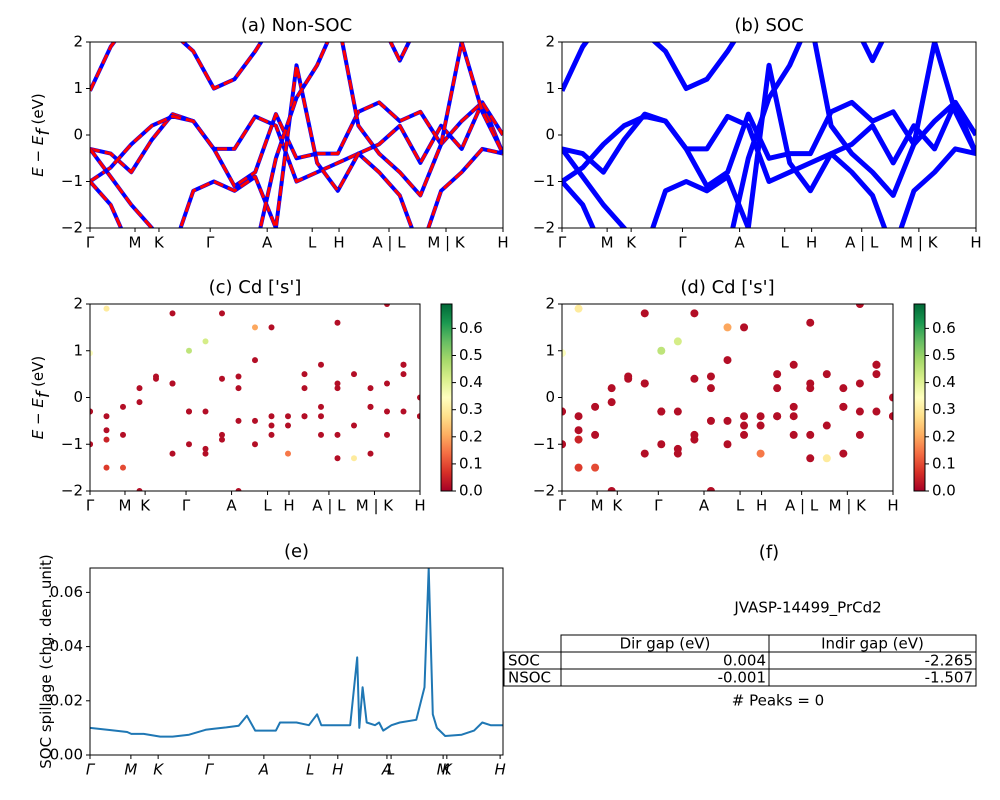 This screenshot has width=1000, height=800. What do you see at coordinates (944, 355) in the screenshot?
I see `colorbar-tick-label: 0.5` at bounding box center [944, 355].